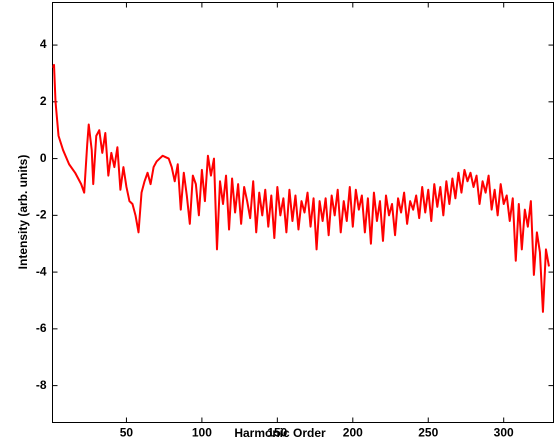  I want to click on y-tick-label: -2, so click(41, 215).